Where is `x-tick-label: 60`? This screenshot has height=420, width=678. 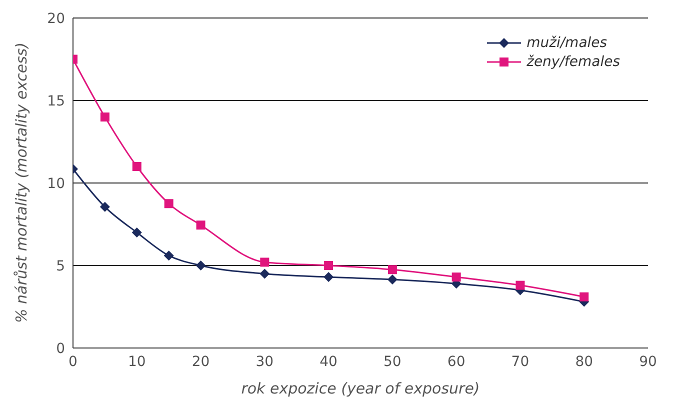 x-tick-label: 60 is located at coordinates (456, 362).